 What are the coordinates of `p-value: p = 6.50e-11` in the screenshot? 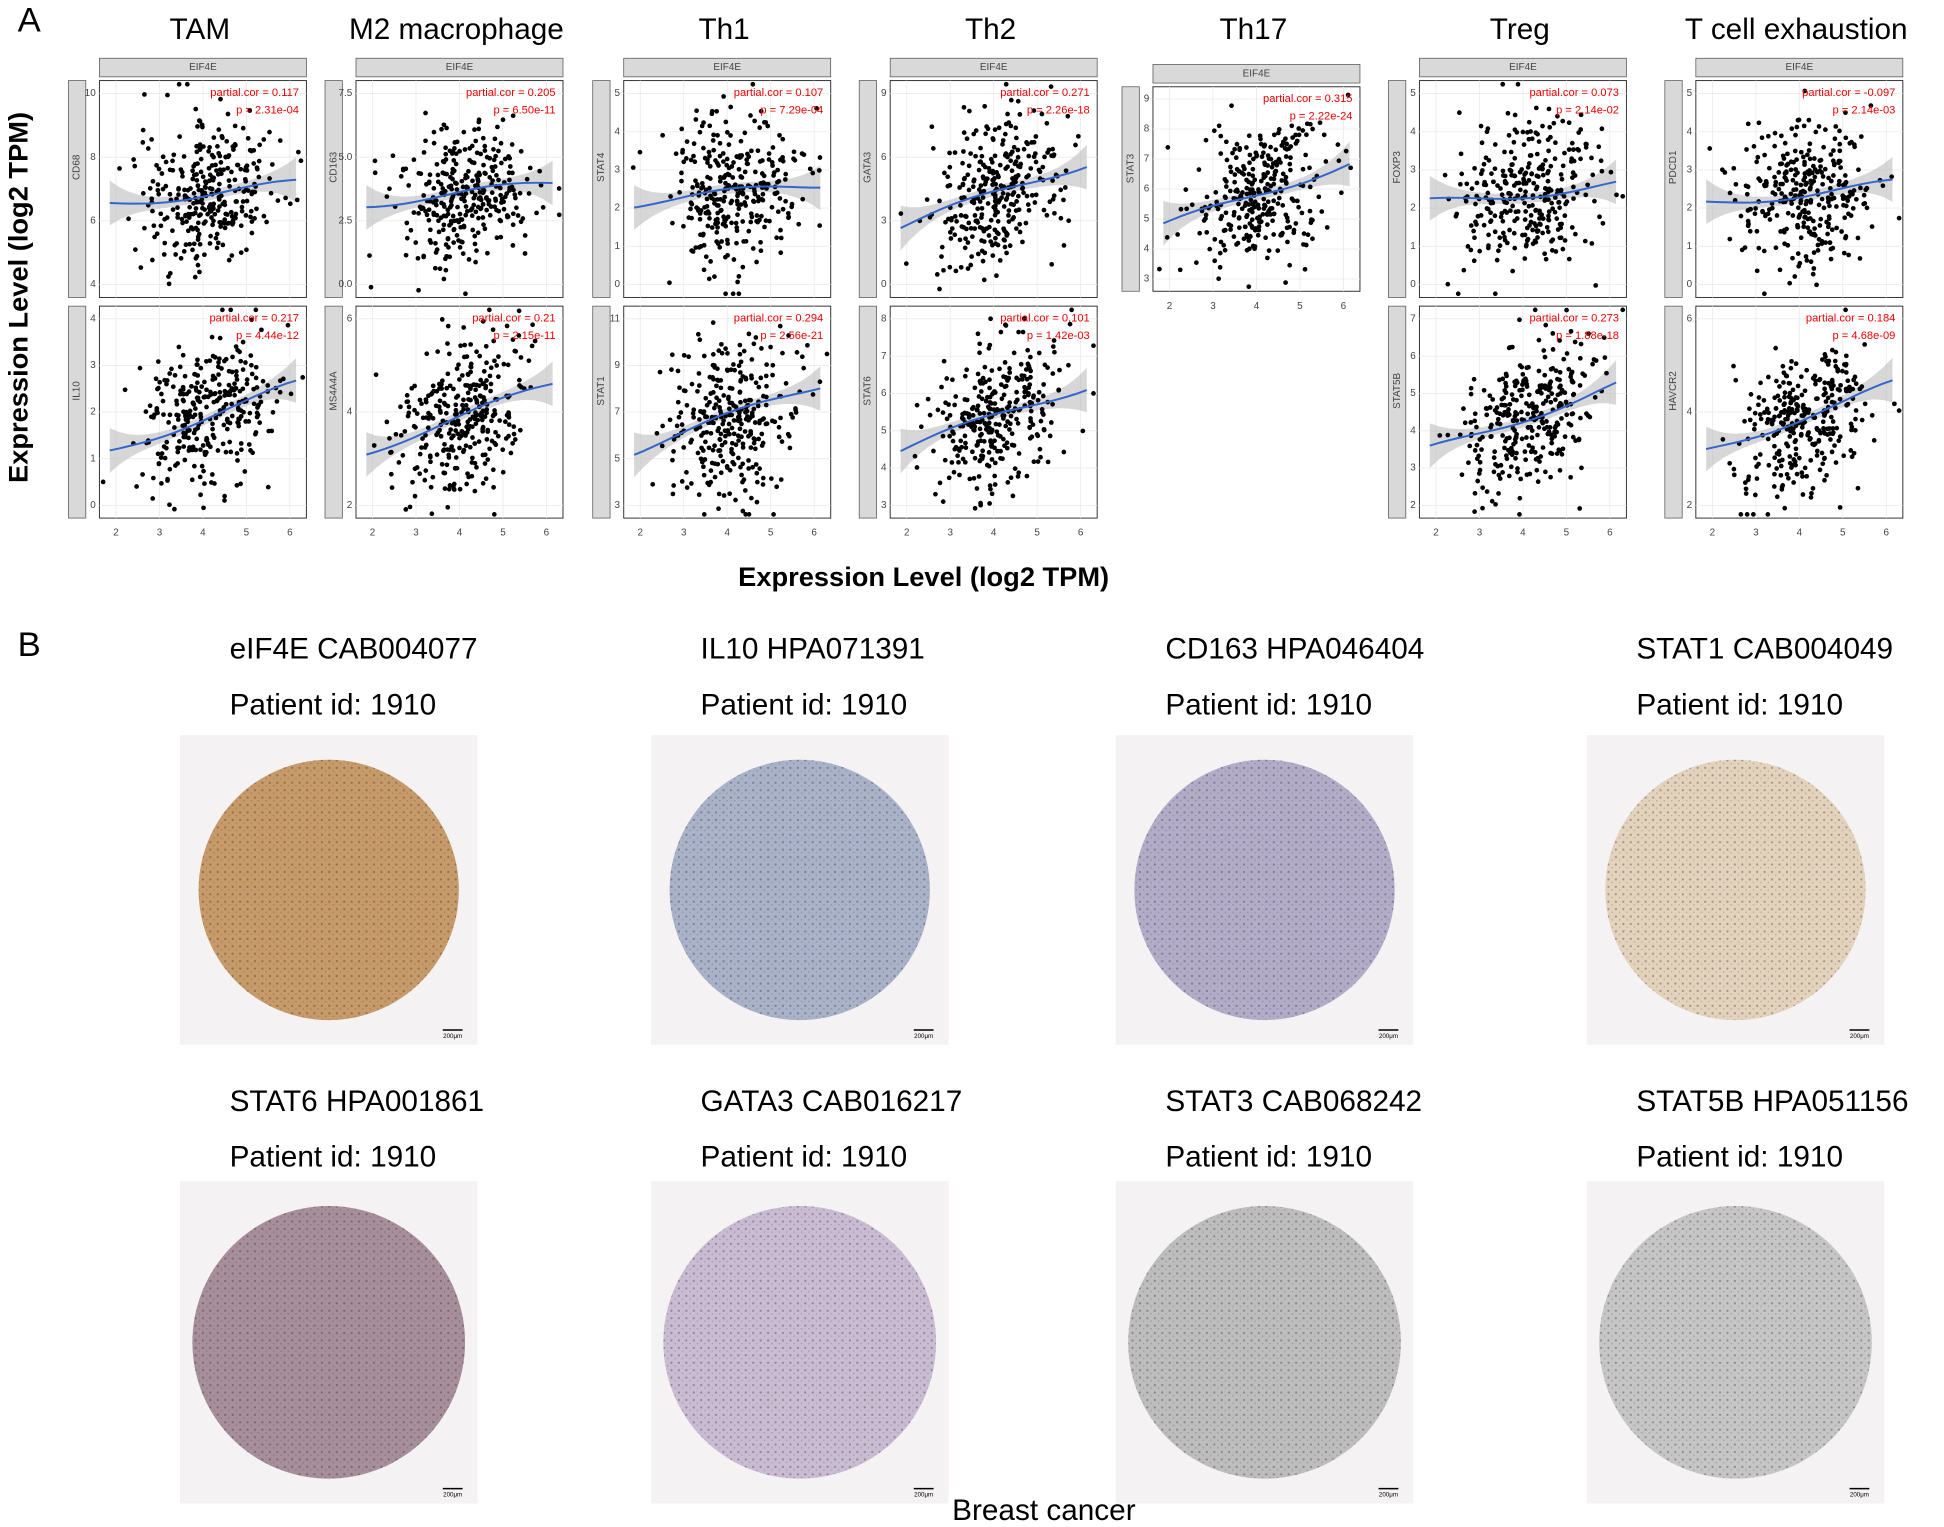 It's located at (524, 110).